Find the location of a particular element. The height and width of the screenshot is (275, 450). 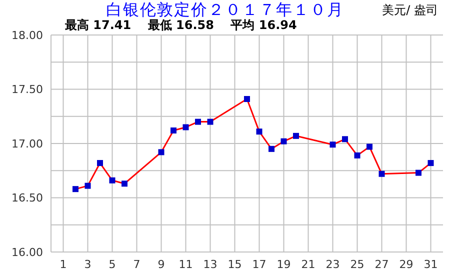

x-tick-label: 3 is located at coordinates (88, 264).